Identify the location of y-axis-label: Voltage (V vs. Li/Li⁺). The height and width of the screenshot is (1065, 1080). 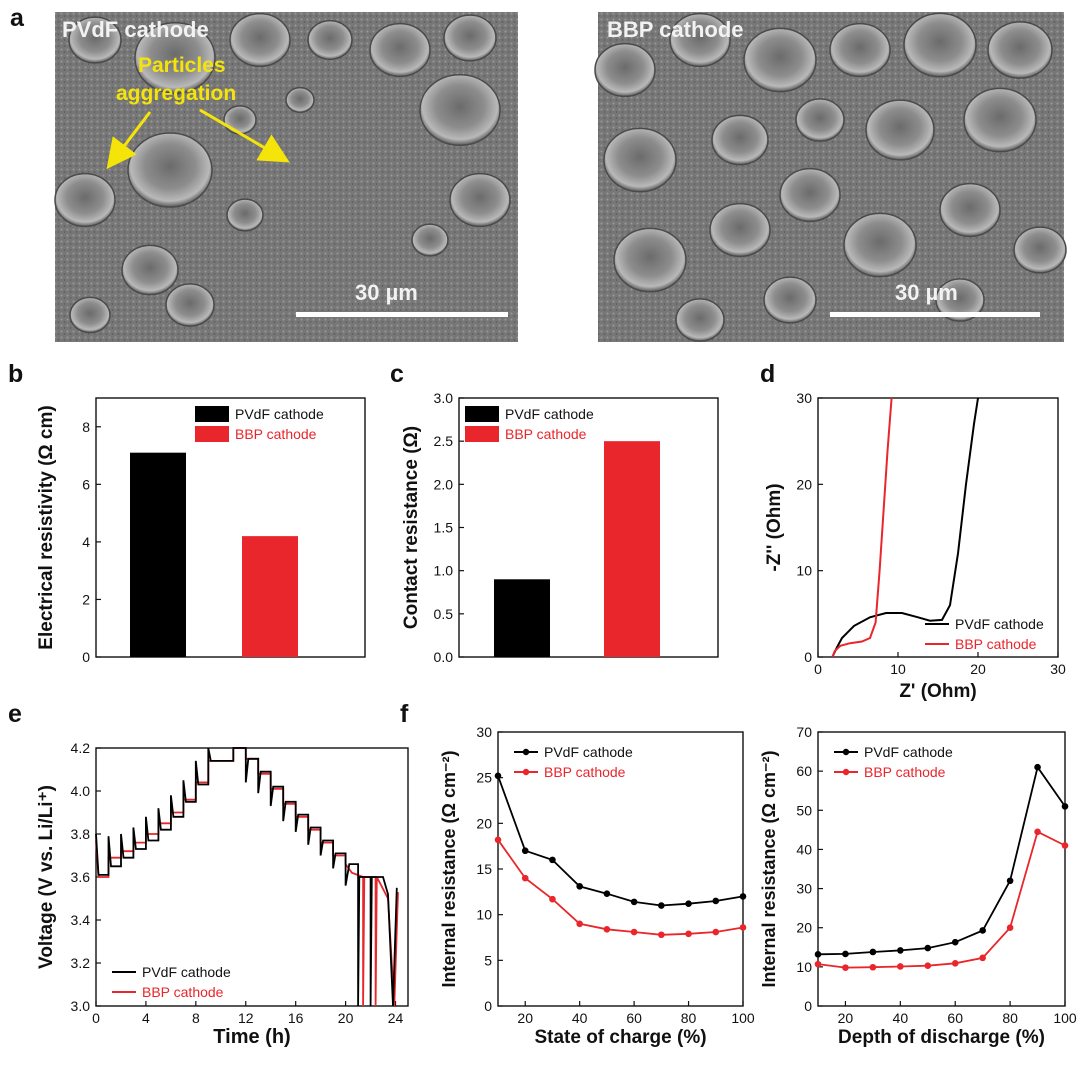
(46, 877).